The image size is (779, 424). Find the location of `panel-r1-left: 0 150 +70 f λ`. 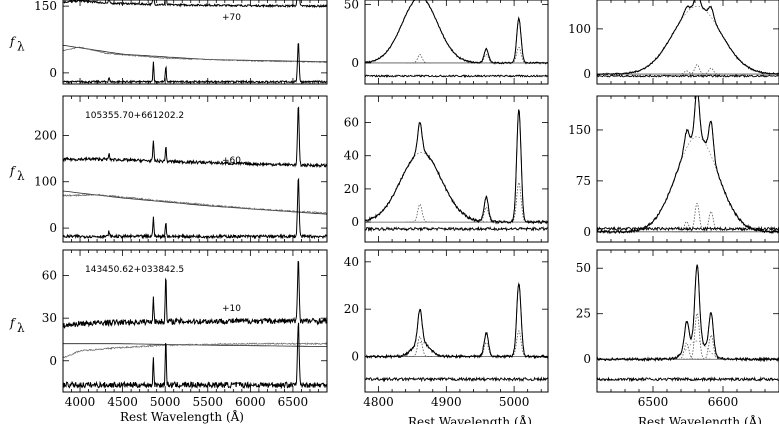

panel-r1-left: 0 150 +70 f λ is located at coordinates (168, 42).